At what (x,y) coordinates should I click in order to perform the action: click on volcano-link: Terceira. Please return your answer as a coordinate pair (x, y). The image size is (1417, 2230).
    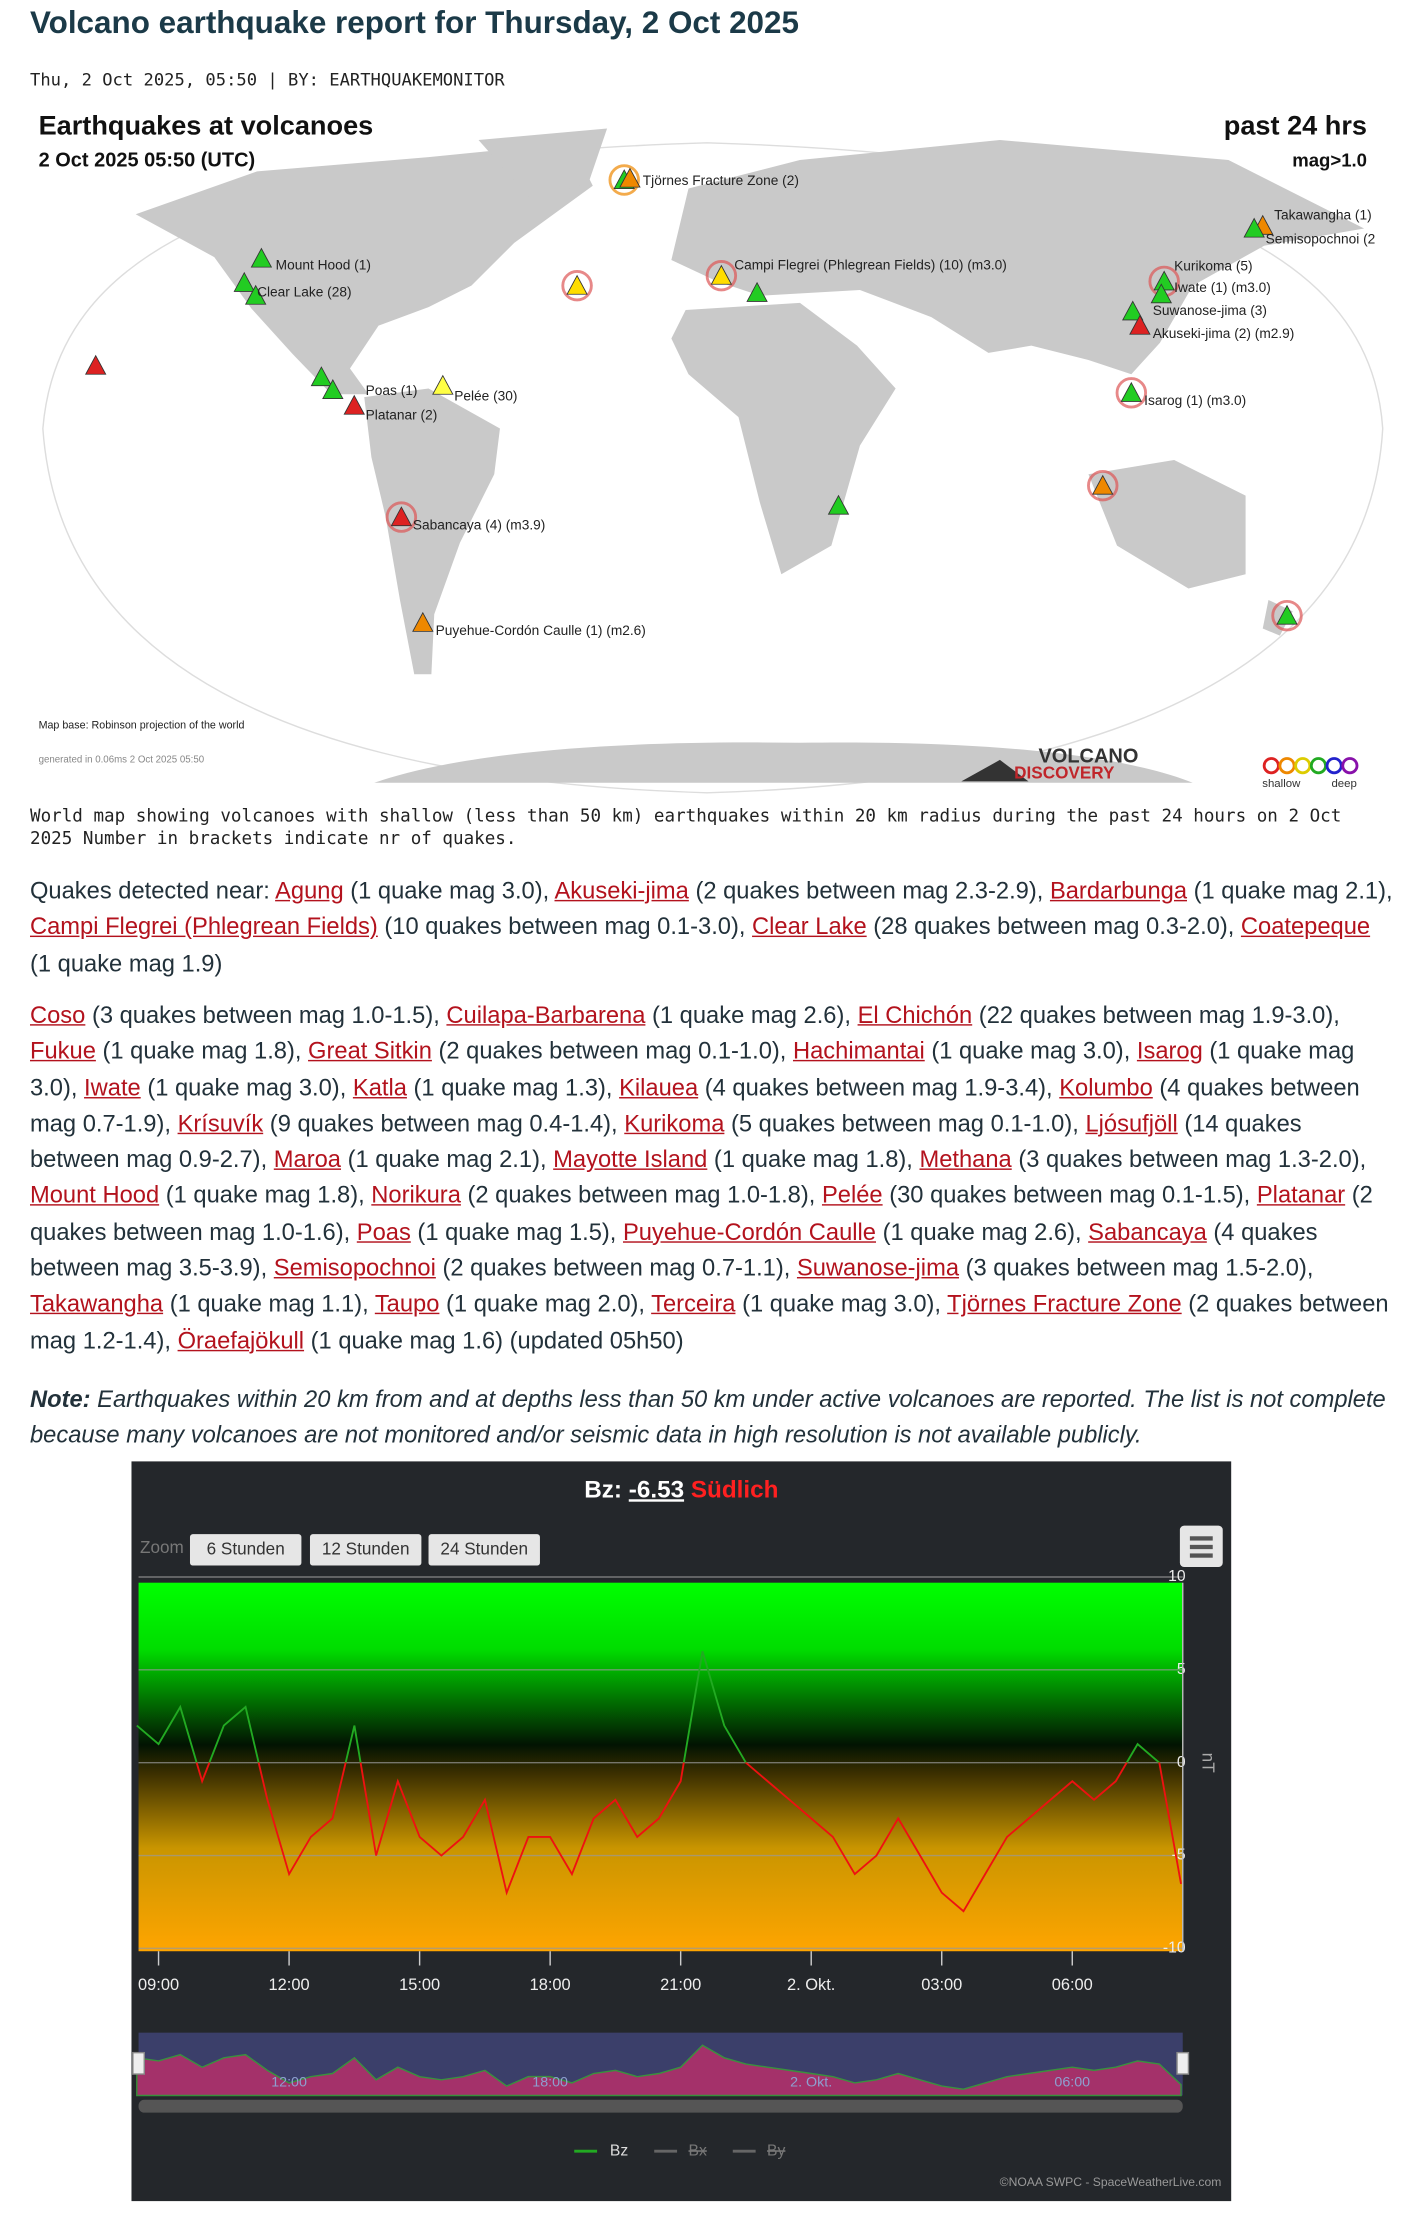
    Looking at the image, I should click on (693, 1304).